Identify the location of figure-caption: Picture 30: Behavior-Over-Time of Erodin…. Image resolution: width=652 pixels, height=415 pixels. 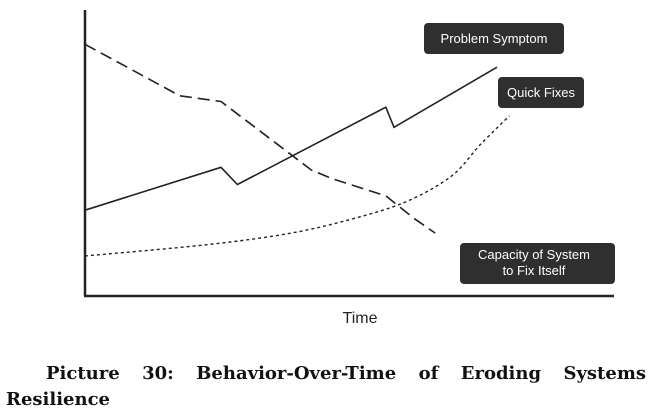
(326, 387).